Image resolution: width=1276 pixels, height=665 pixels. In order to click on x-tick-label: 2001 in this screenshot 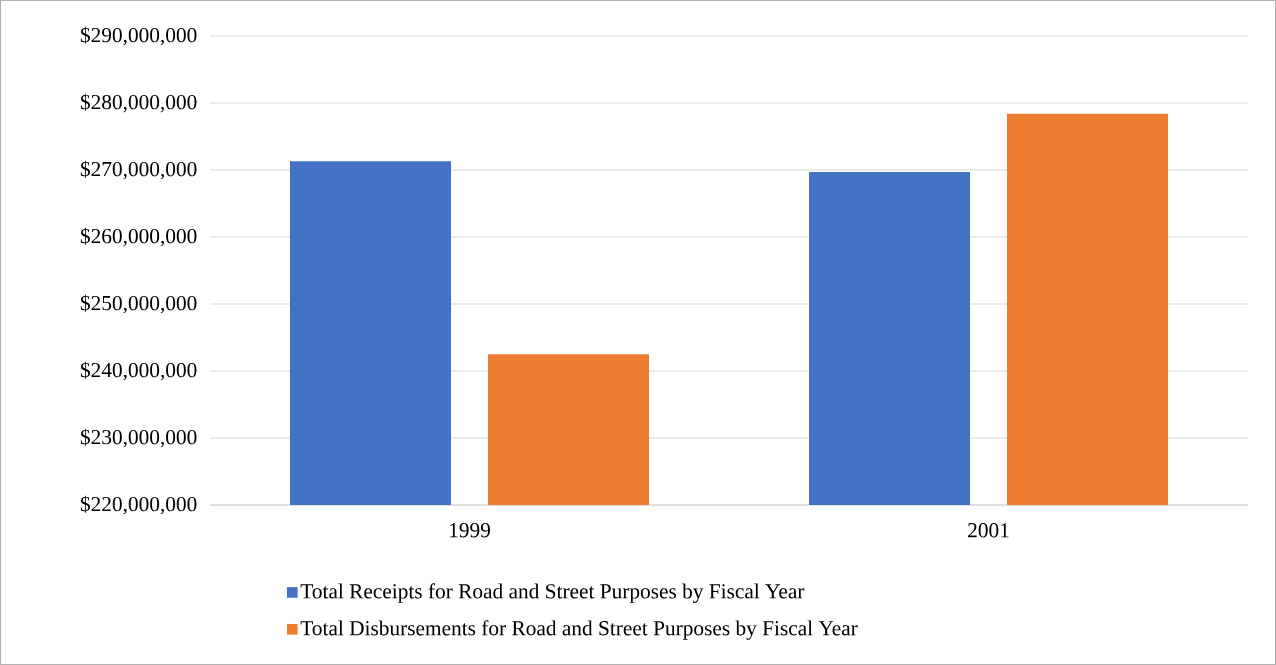, I will do `click(988, 530)`.